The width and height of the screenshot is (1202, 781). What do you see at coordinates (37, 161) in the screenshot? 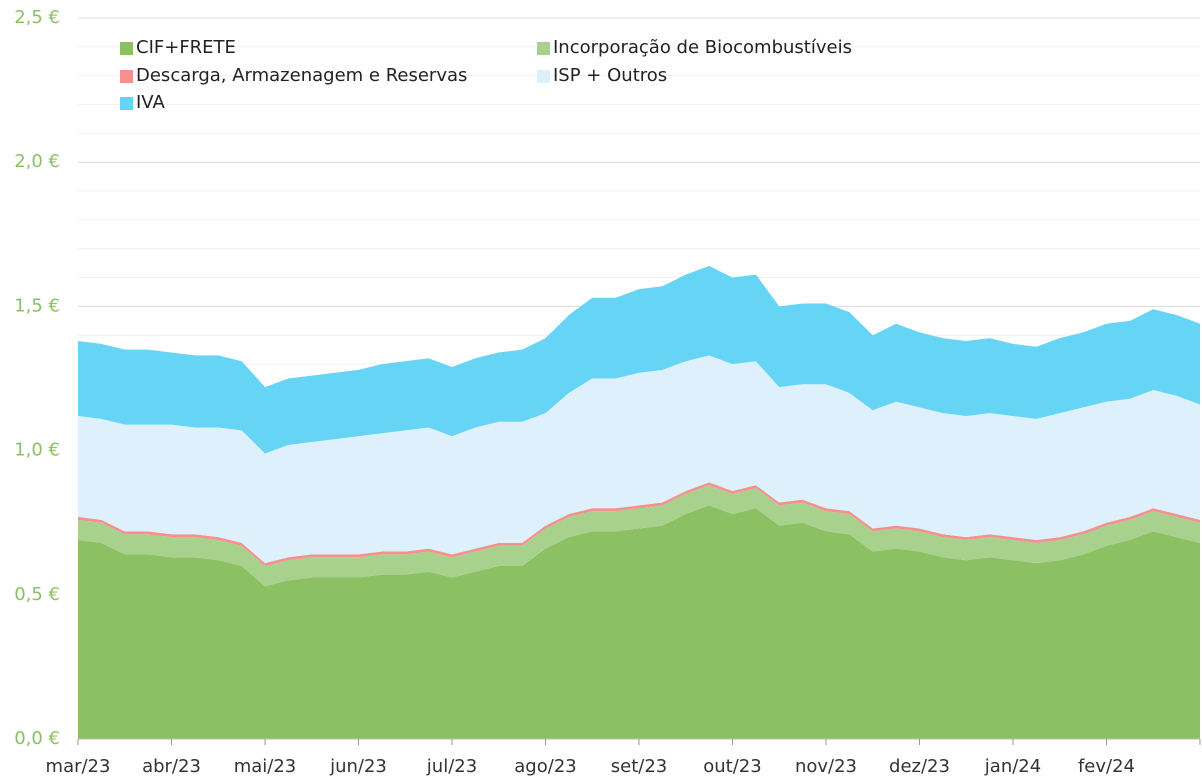
I see `y-tick-label: 2,0 €` at bounding box center [37, 161].